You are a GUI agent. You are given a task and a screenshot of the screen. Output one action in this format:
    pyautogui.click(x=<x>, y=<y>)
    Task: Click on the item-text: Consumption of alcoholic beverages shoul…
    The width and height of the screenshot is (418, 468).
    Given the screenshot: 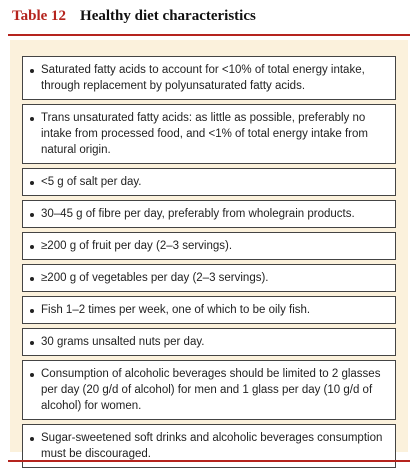 What is the action you would take?
    pyautogui.click(x=211, y=390)
    